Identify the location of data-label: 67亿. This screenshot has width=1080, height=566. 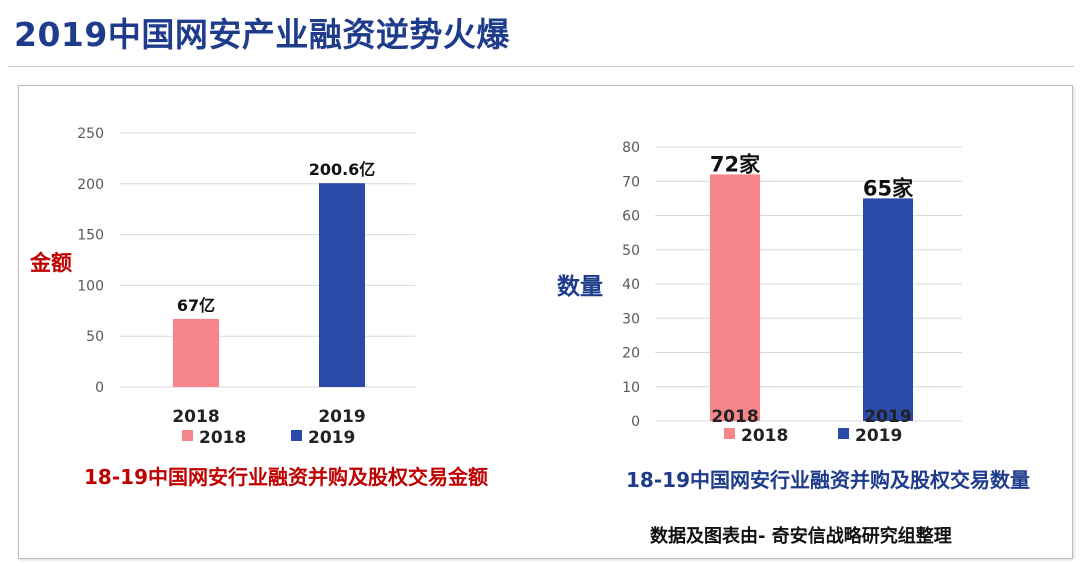
(196, 305).